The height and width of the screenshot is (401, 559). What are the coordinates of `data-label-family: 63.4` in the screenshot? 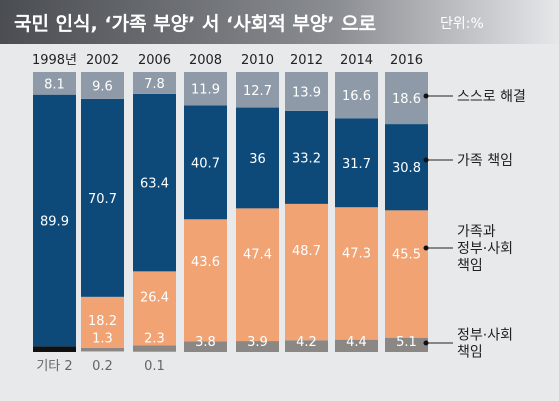 It's located at (154, 184).